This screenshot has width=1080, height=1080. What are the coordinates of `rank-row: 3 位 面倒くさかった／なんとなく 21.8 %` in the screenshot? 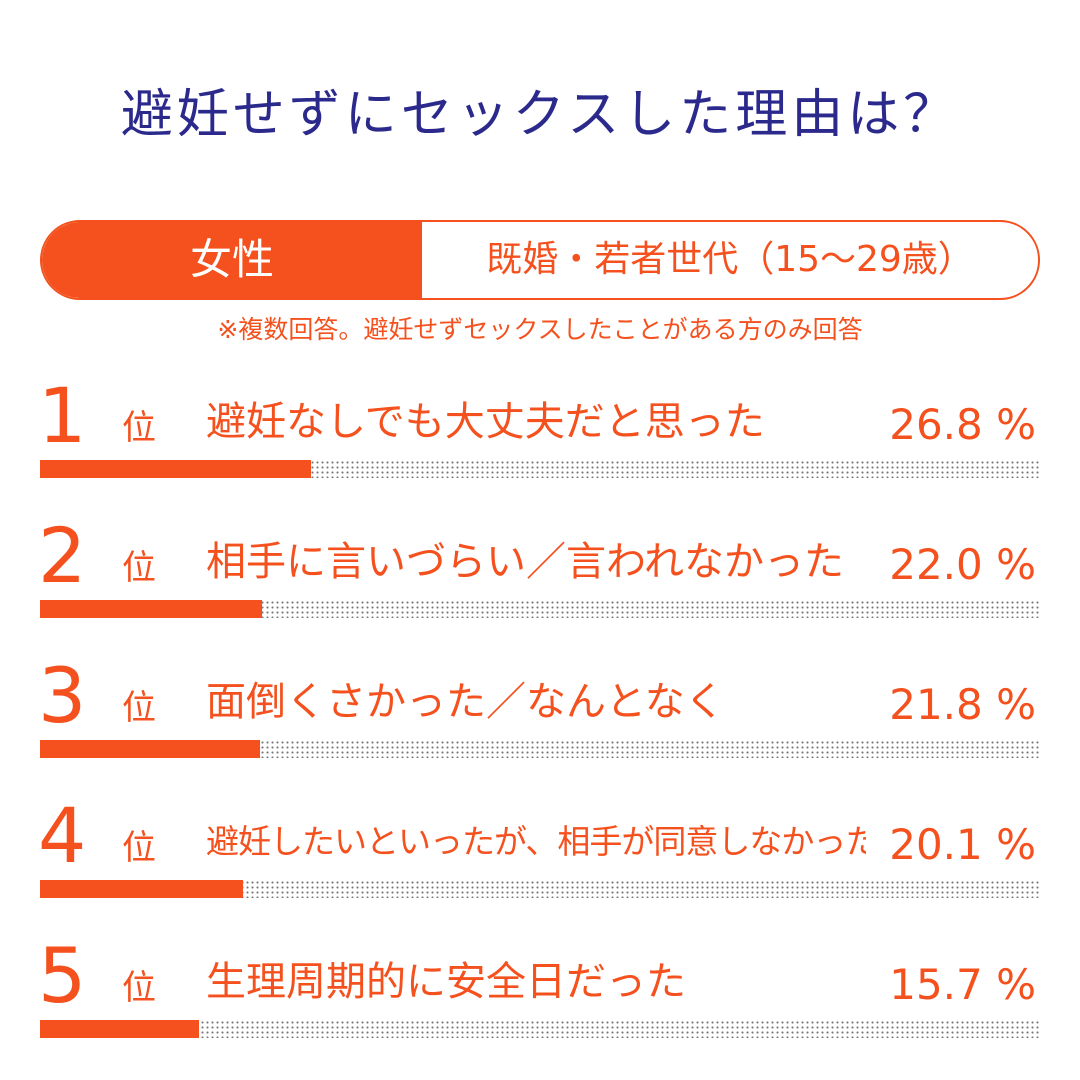 It's located at (540, 718).